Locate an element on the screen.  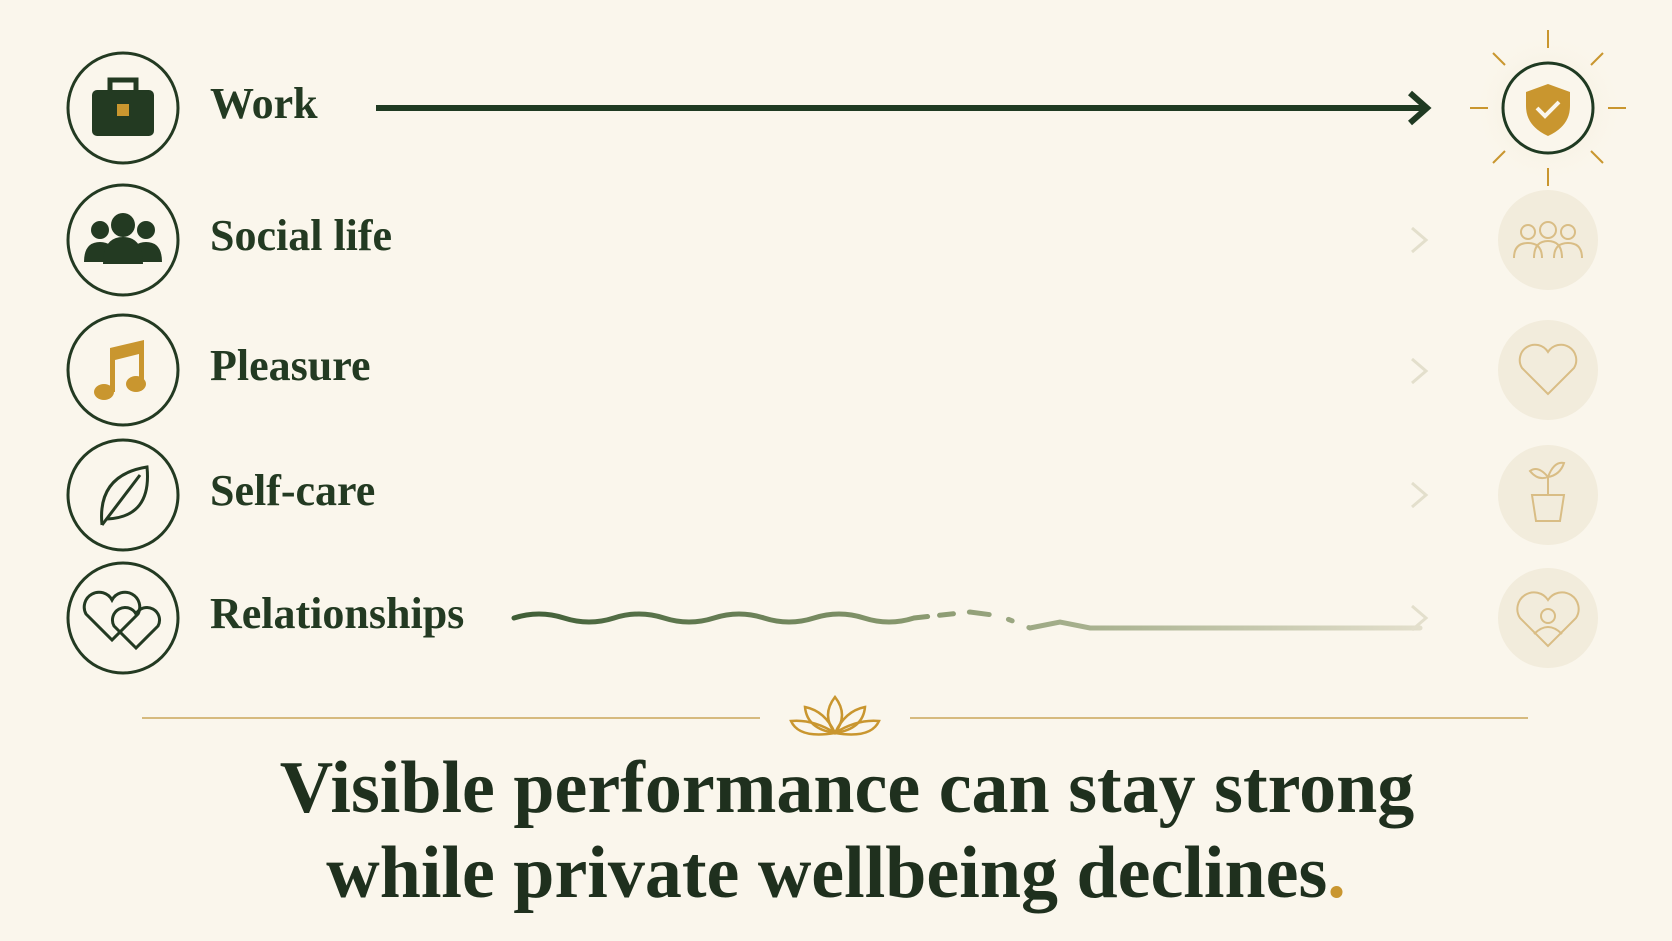
hearts-icon is located at coordinates (122, 620).